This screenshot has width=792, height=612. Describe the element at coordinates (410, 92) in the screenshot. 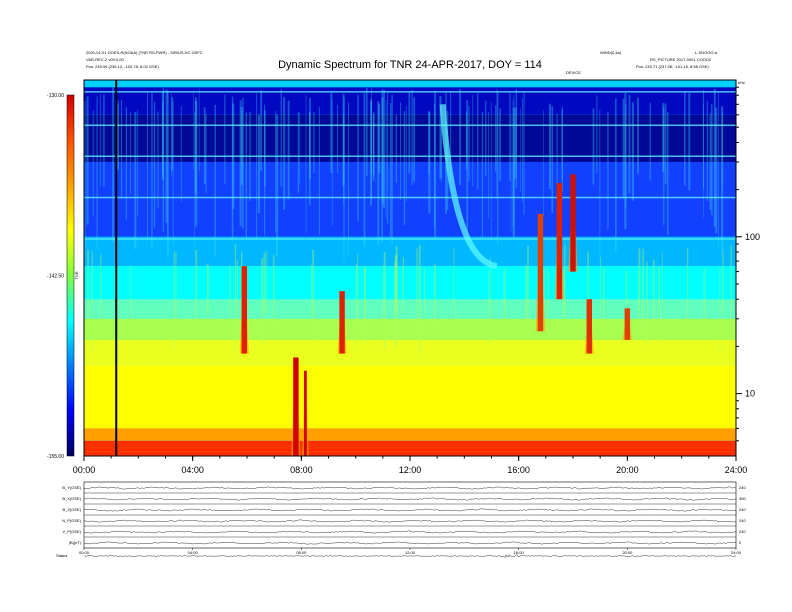

I see `spectrum-interference-line` at that location.